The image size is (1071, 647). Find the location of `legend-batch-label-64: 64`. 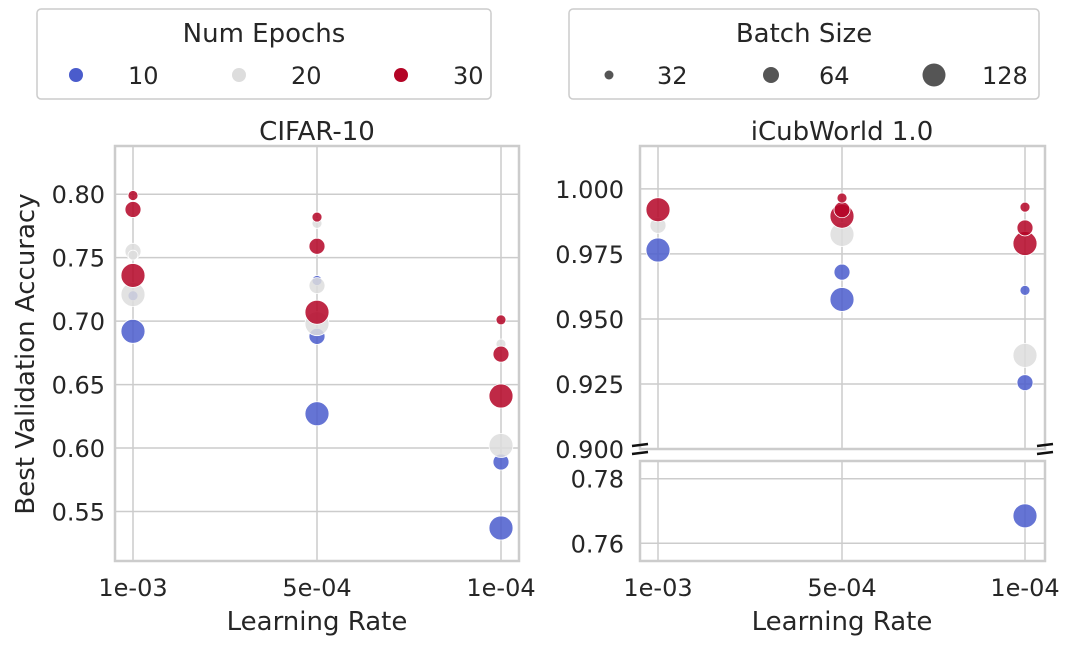

legend-batch-label-64: 64 is located at coordinates (834, 76).